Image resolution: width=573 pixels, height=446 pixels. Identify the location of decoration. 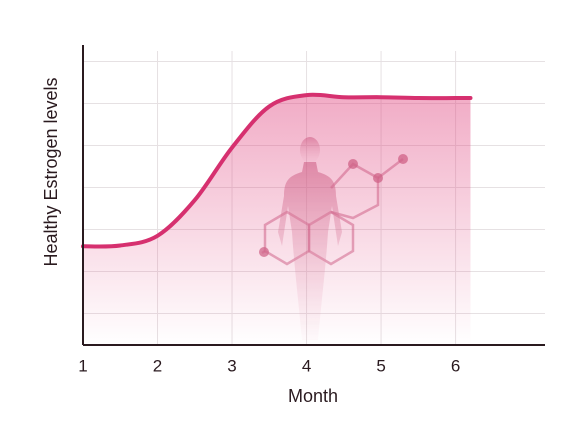
(333, 238).